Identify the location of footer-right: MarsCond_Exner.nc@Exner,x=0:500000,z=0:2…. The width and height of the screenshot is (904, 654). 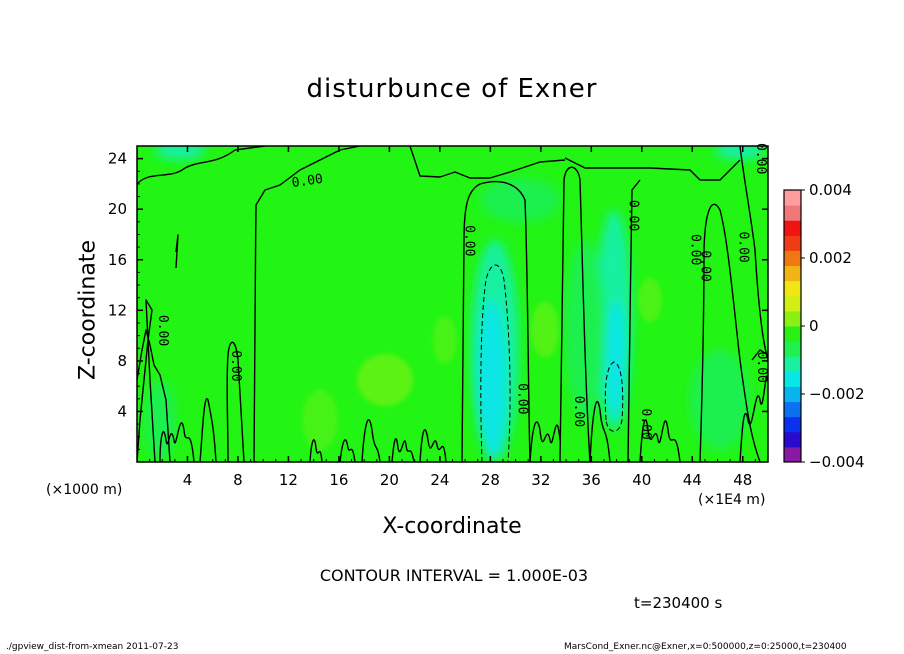
(705, 647).